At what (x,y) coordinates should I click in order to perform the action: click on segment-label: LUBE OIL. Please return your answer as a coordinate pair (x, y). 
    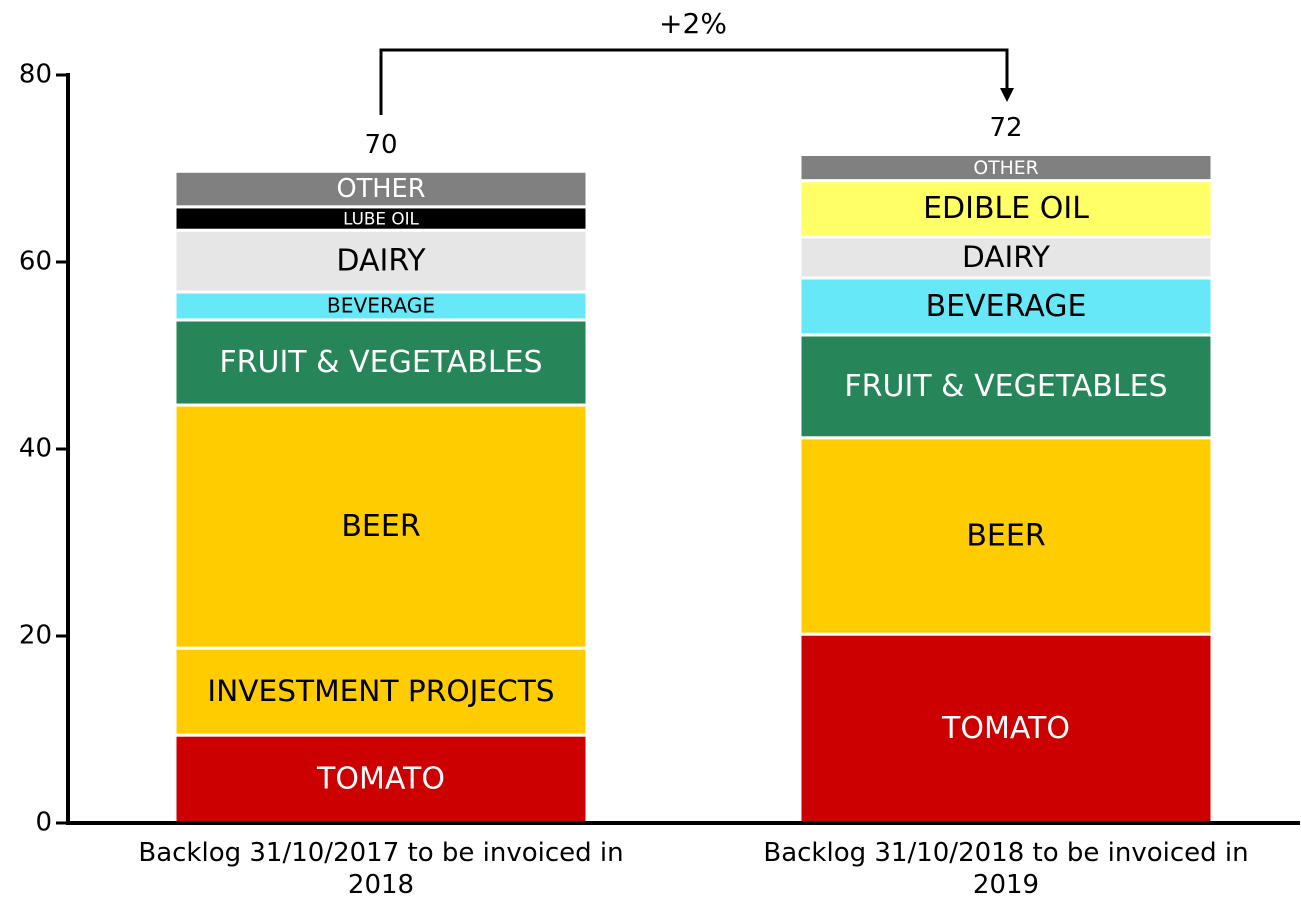
    Looking at the image, I should click on (381, 219).